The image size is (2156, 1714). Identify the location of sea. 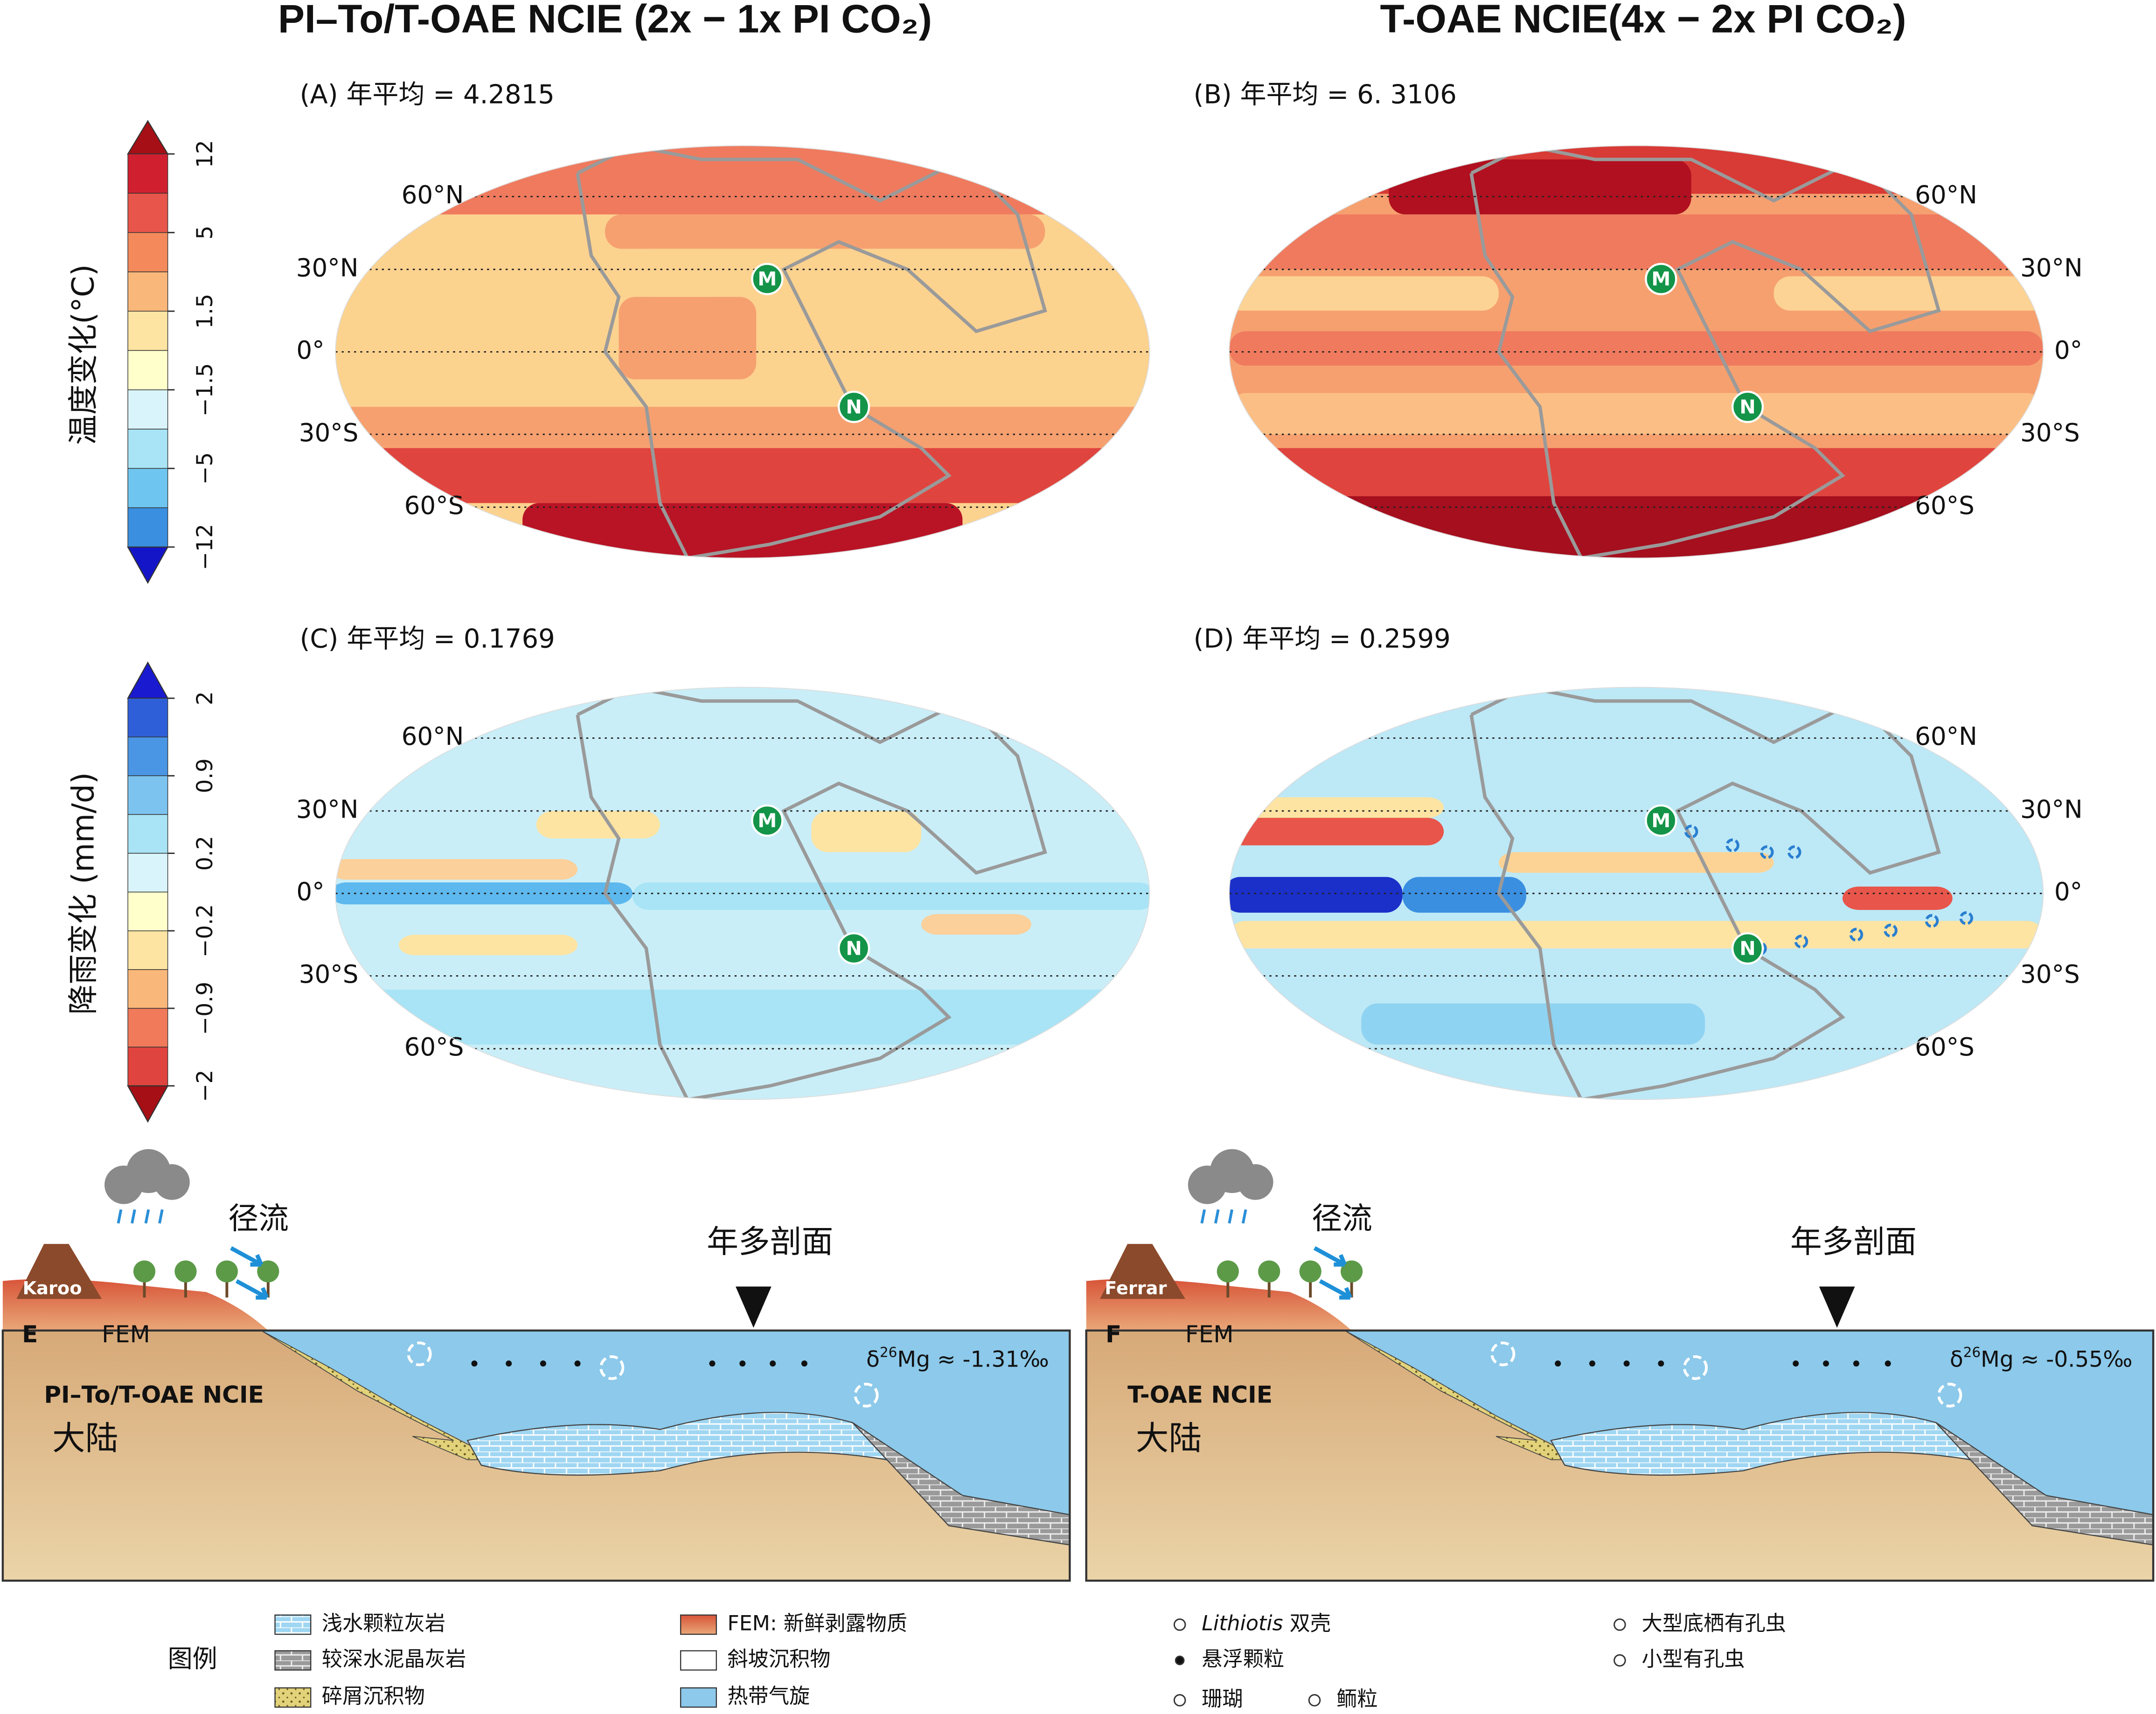
(665, 1426).